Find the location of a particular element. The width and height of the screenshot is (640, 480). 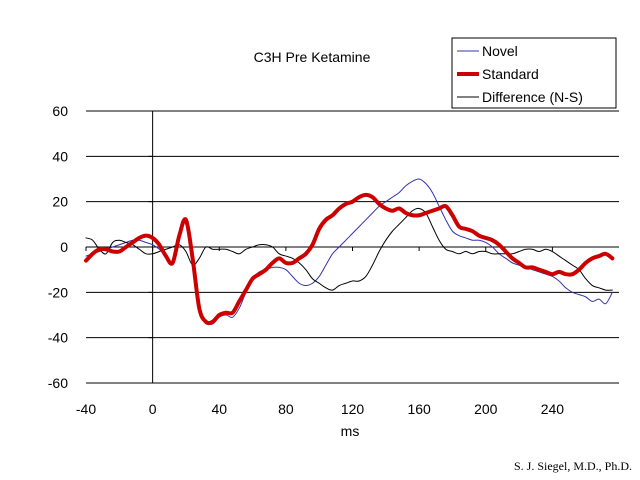

y-tick-label-4: 20 is located at coordinates (60, 202).